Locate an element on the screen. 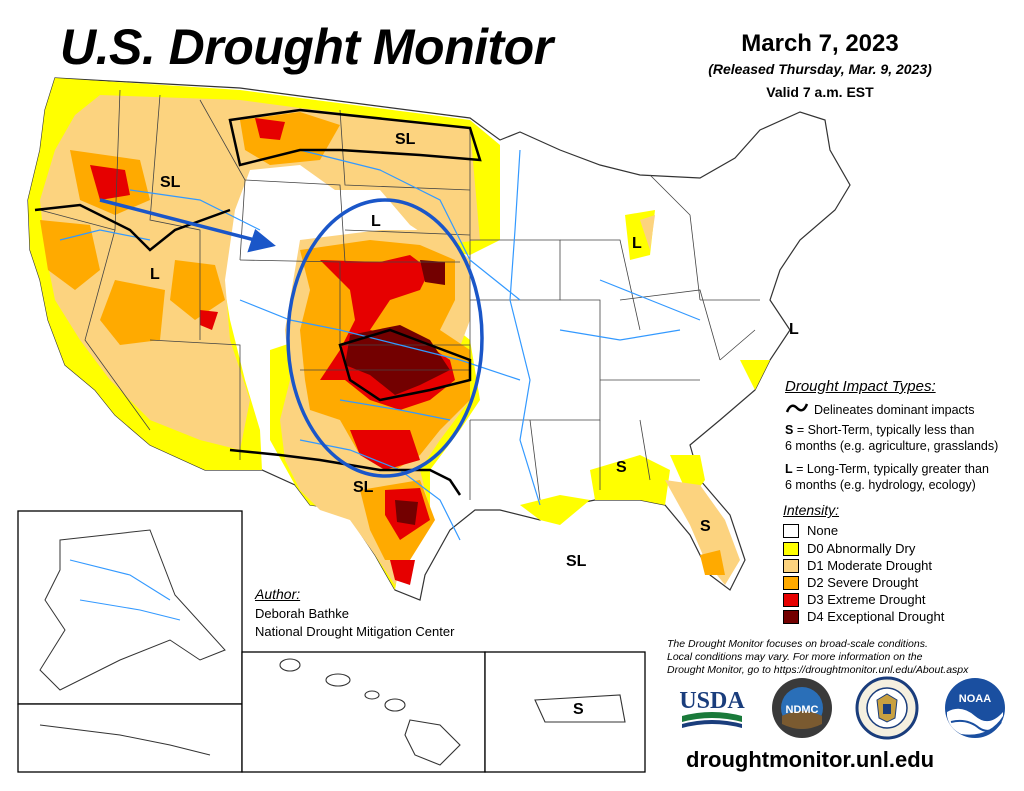 Image resolution: width=1024 pixels, height=791 pixels. long-term-line2: 6 months (e.g. hydrology, ecology) is located at coordinates (880, 485).